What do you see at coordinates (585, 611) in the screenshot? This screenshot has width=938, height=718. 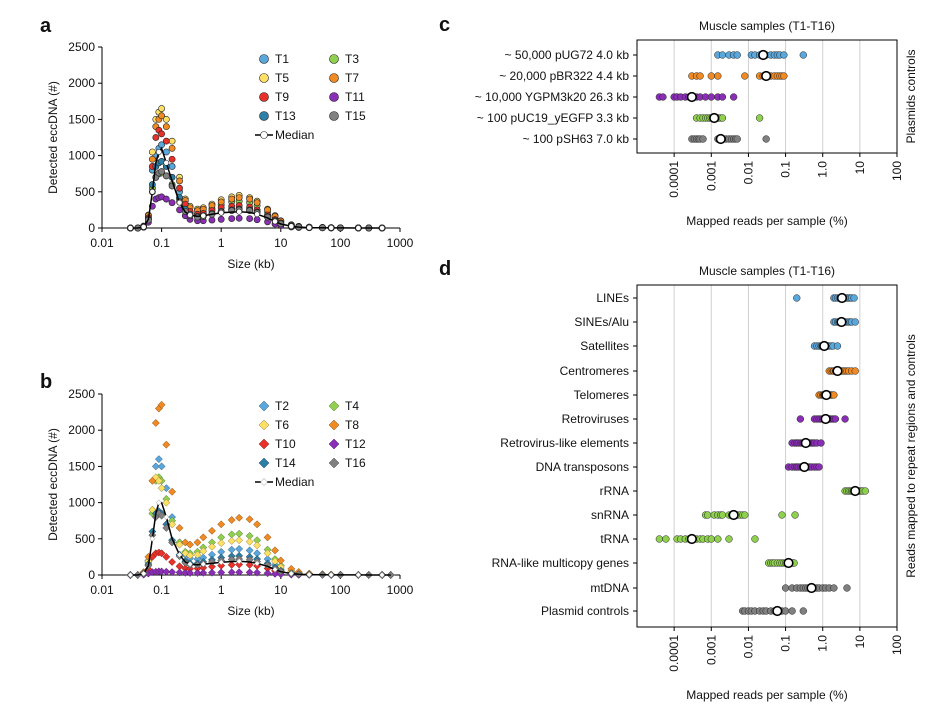 I see `category-label: Plasmid controls` at bounding box center [585, 611].